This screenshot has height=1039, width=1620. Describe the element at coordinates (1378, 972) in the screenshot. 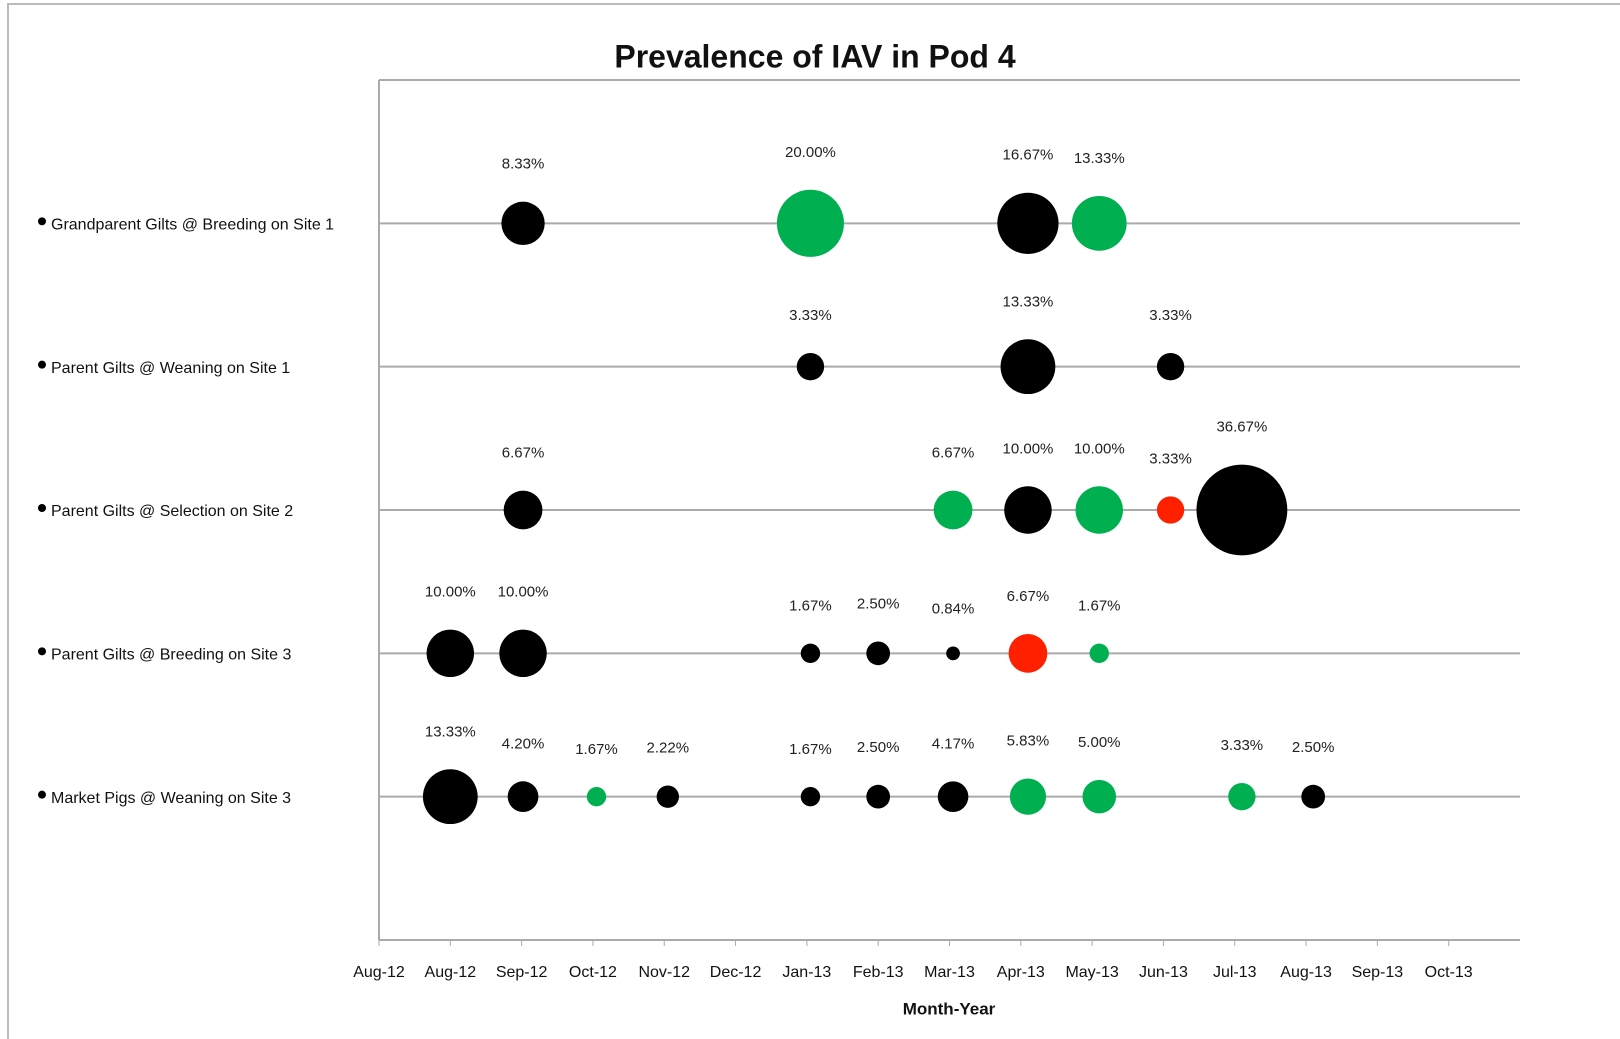

I see `x-tick-label: Sep-13` at that location.